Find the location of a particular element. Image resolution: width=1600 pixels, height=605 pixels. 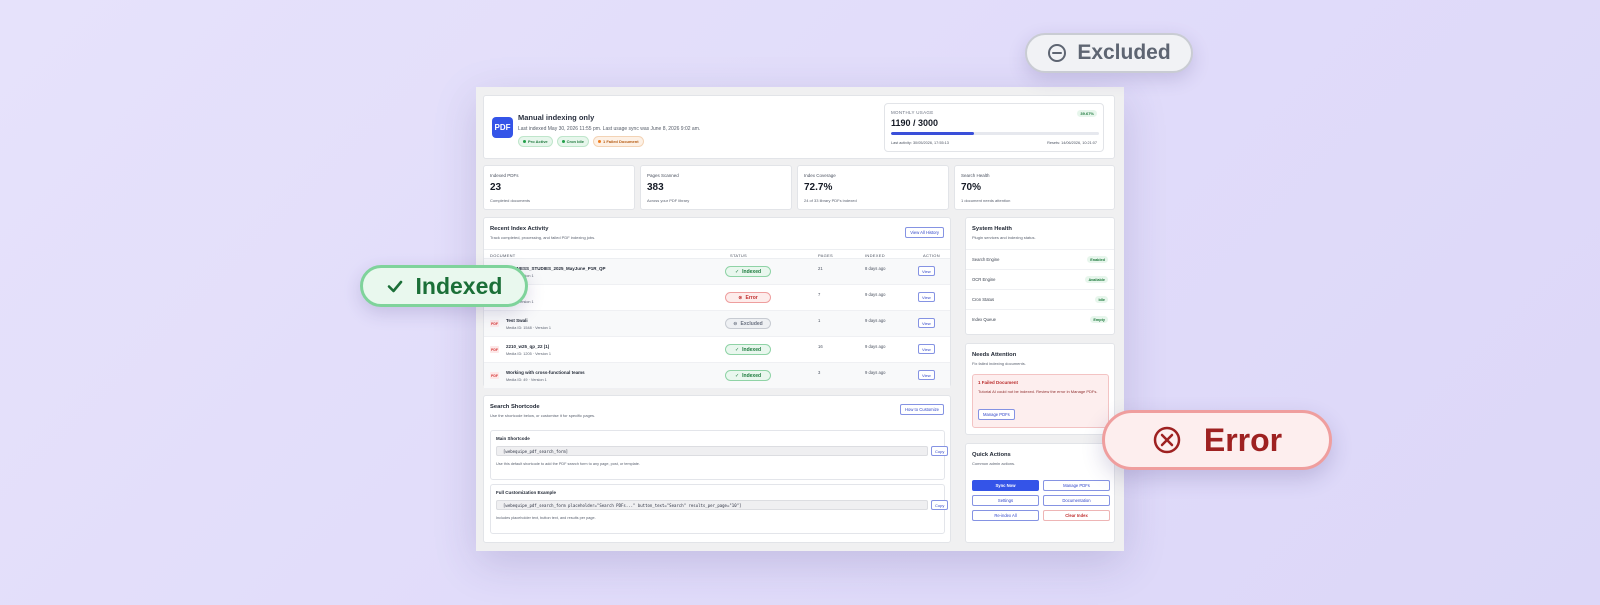

pdf-logo: PDF is located at coordinates (502, 127).